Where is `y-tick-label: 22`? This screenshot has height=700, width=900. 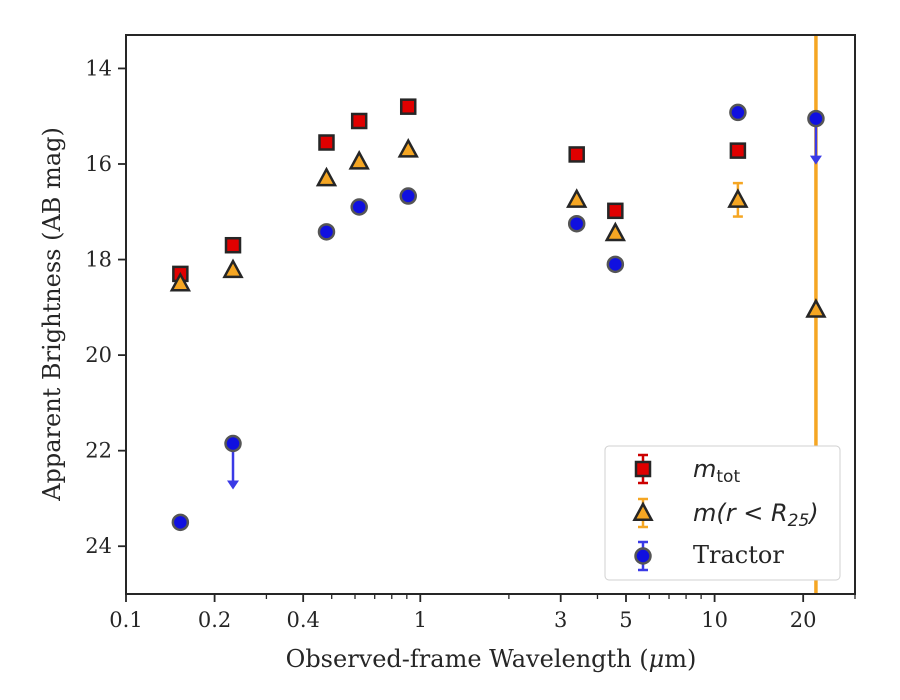 y-tick-label: 22 is located at coordinates (98, 451).